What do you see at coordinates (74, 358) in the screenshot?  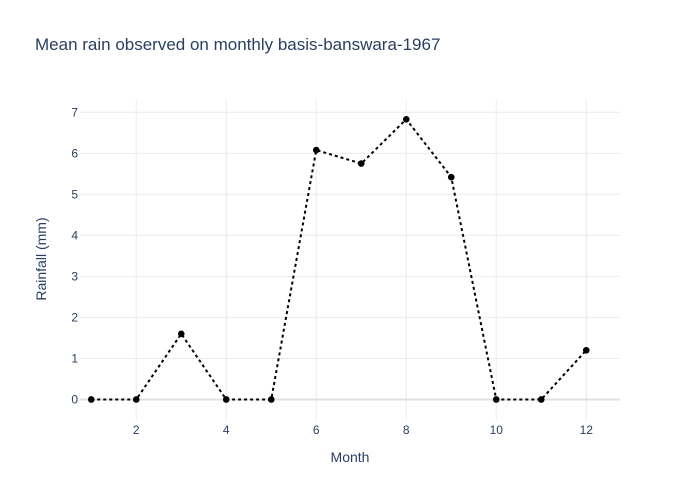 I see `y-tick-label-1: 1` at bounding box center [74, 358].